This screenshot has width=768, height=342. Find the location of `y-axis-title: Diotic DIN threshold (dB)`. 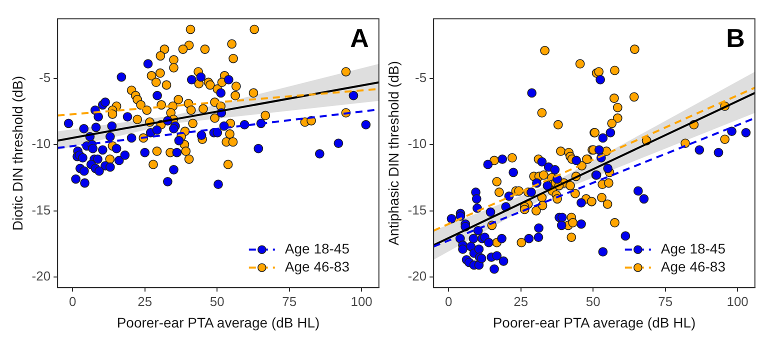

y-axis-title: Diotic DIN threshold (dB) is located at coordinates (17, 153).